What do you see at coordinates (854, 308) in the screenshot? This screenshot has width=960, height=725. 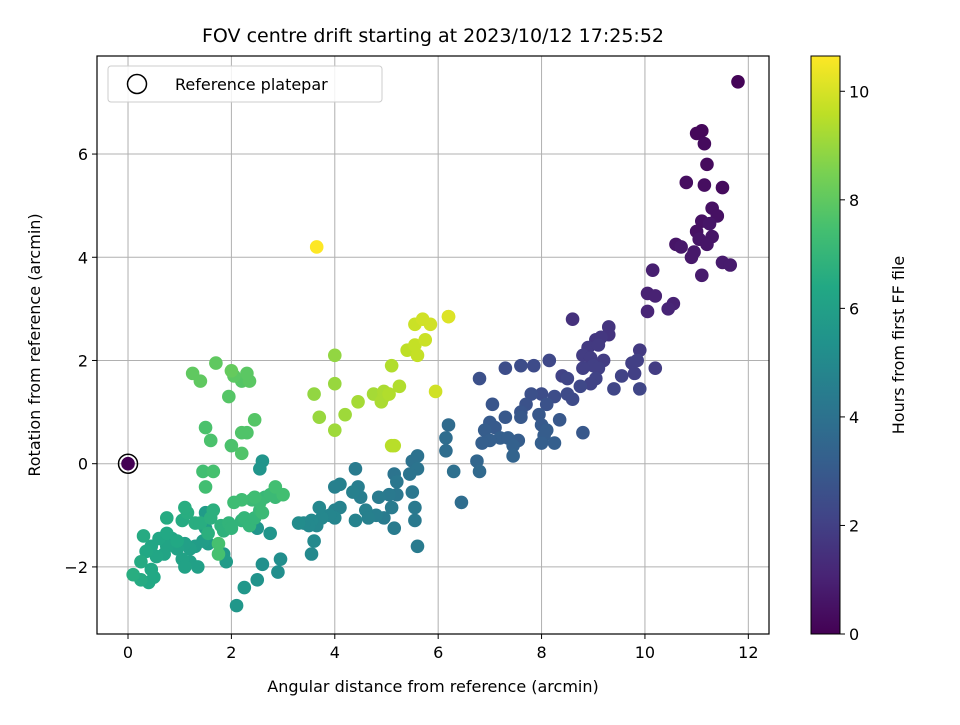 I see `colorbar-tick-label: 6` at bounding box center [854, 308].